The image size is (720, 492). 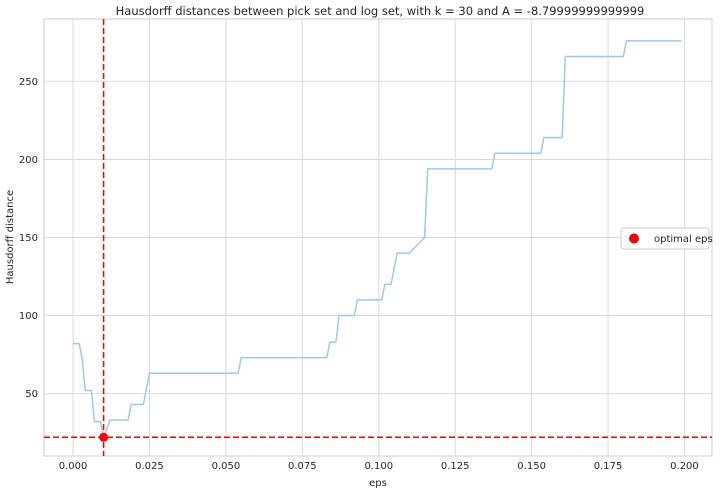 I want to click on legend-box, so click(x=665, y=238).